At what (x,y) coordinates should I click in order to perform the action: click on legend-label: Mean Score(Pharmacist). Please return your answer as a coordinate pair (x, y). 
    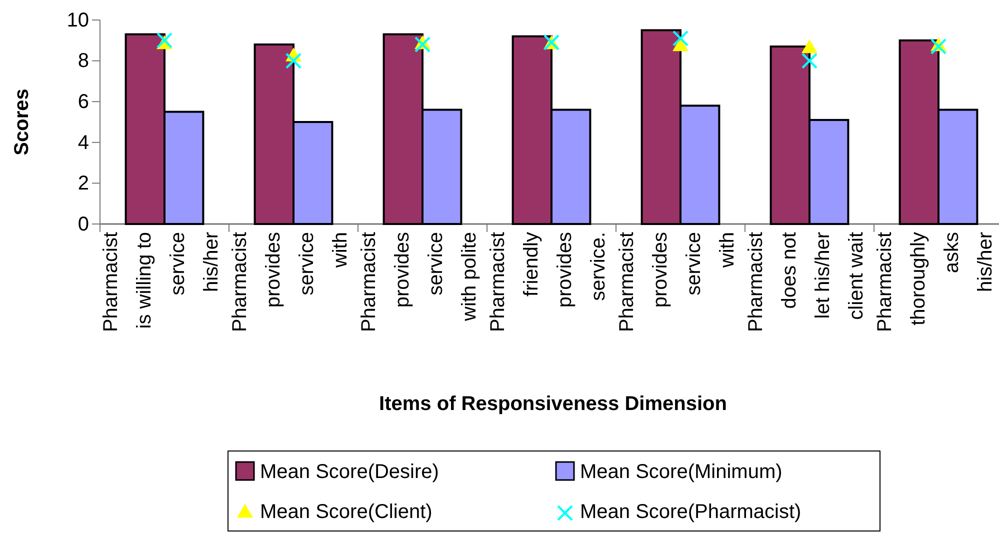
    Looking at the image, I should click on (691, 512).